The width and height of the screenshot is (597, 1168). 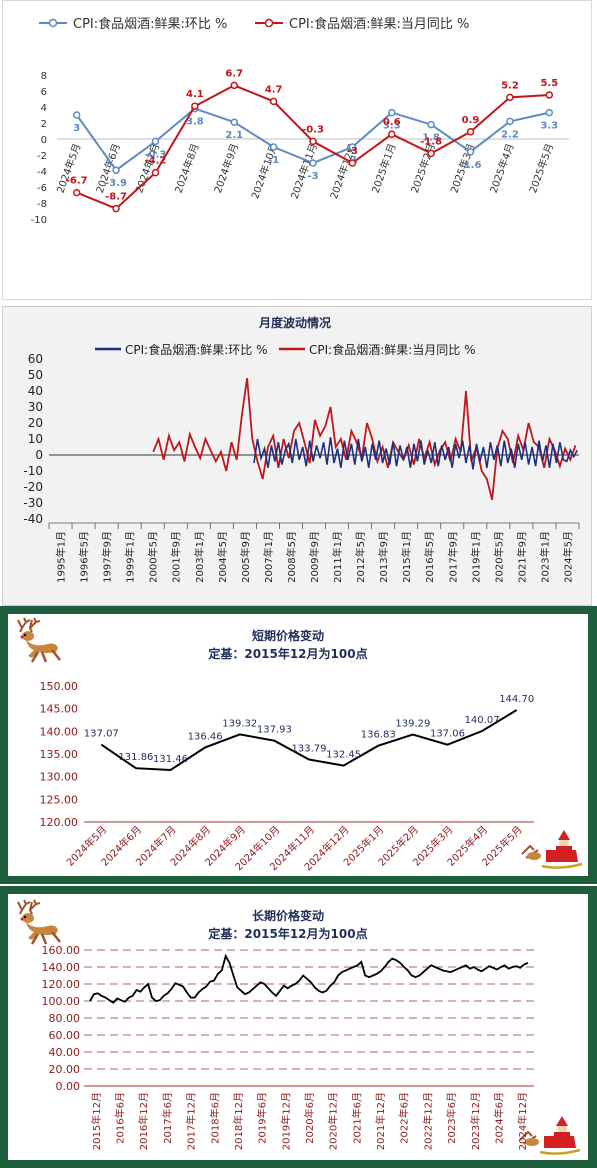 What do you see at coordinates (552, 849) in the screenshot?
I see `santa-sleigh-icon` at bounding box center [552, 849].